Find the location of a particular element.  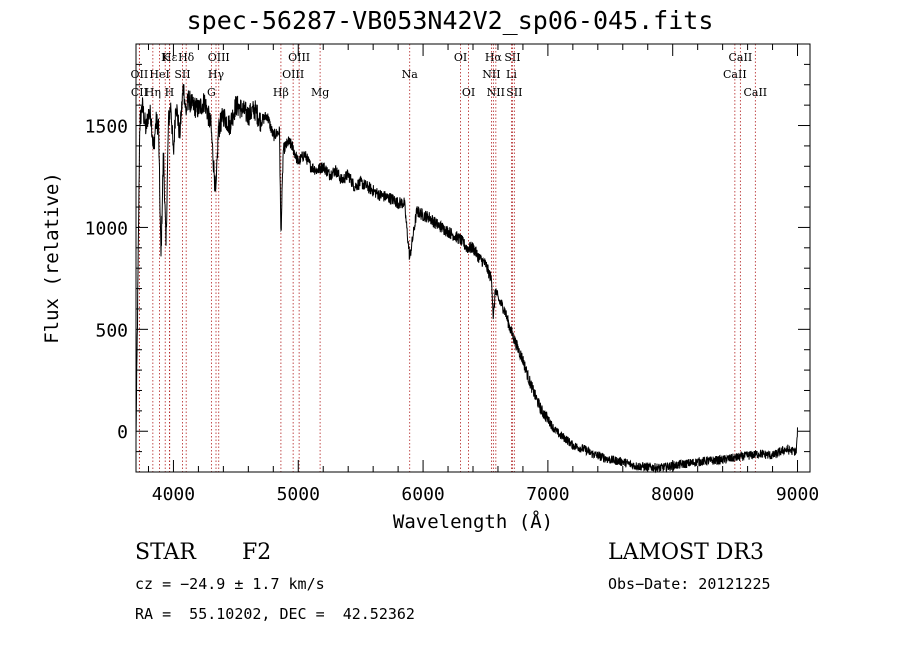

line-marker-label: OII is located at coordinates (140, 74).